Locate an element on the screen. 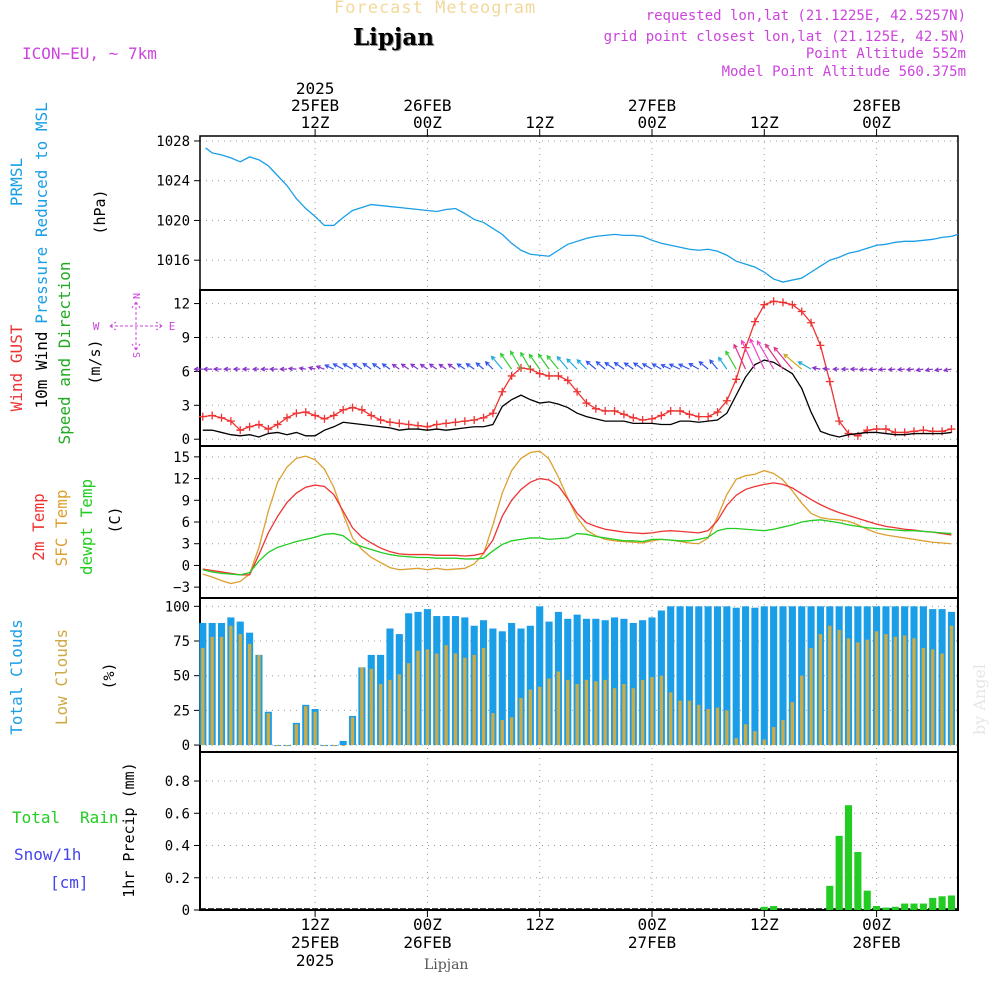  y-tick-label: 0.6 is located at coordinates (177, 814).